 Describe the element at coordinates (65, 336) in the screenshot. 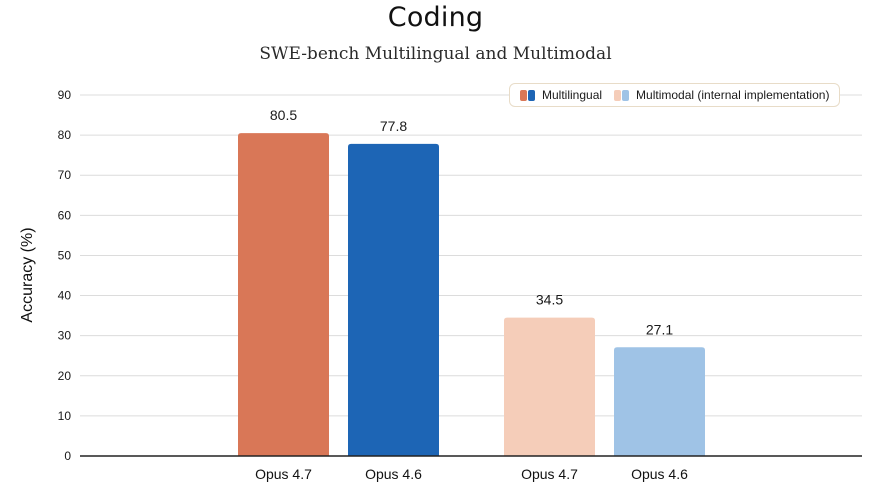

I see `y-tick-label: 30` at that location.